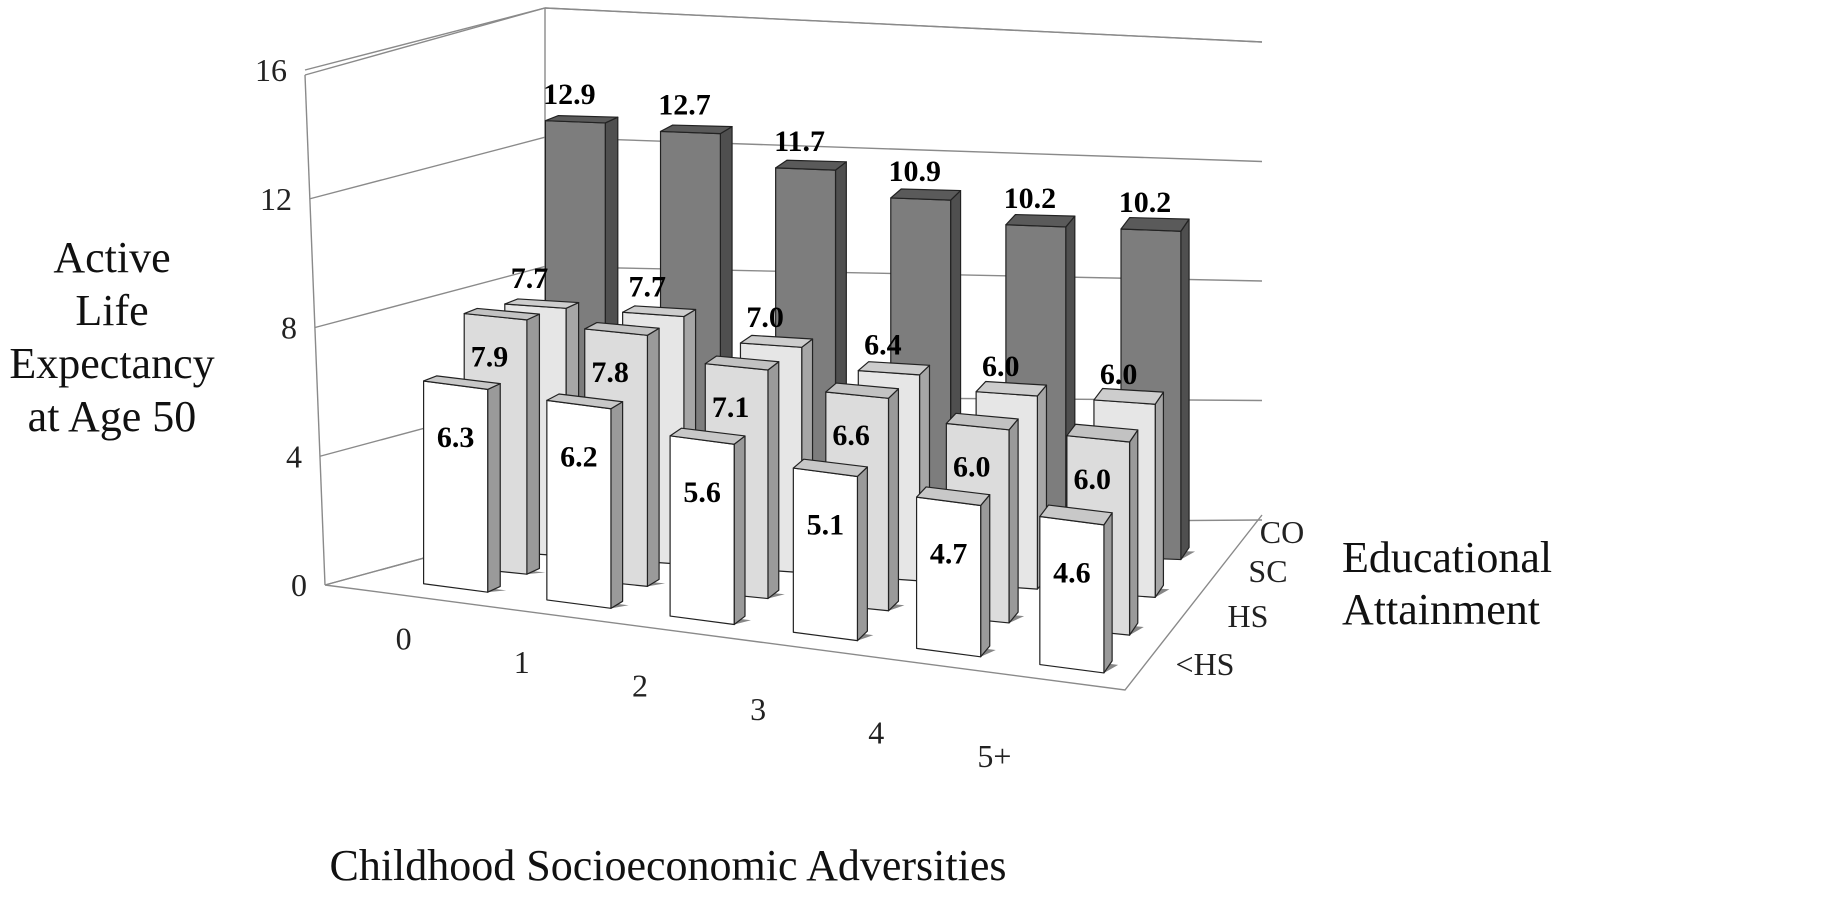 This screenshot has height=899, width=1821. What do you see at coordinates (758, 709) in the screenshot?
I see `x-tick-label: 3` at bounding box center [758, 709].